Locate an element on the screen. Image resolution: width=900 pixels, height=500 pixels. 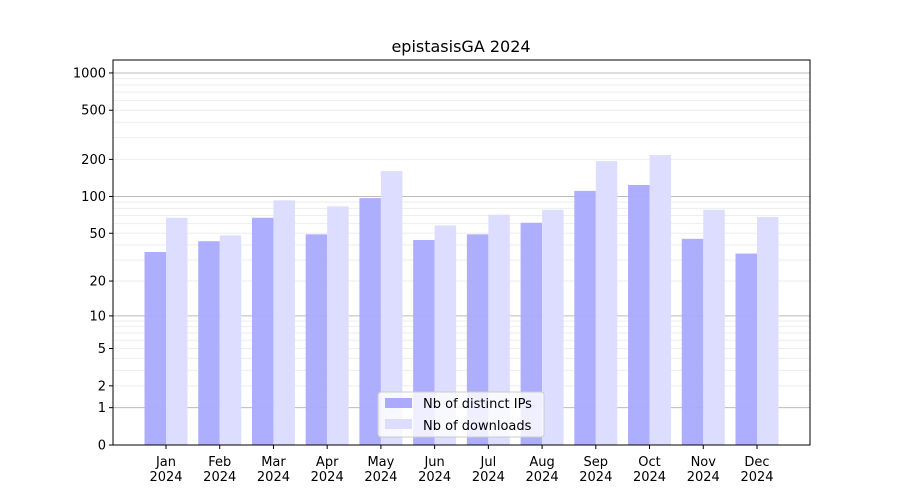
x-tick-label: Nov 2024 is located at coordinates (703, 470).